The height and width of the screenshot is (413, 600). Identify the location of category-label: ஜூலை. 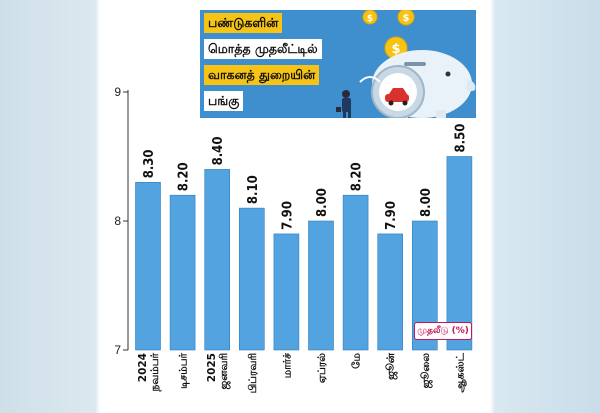
(426, 371).